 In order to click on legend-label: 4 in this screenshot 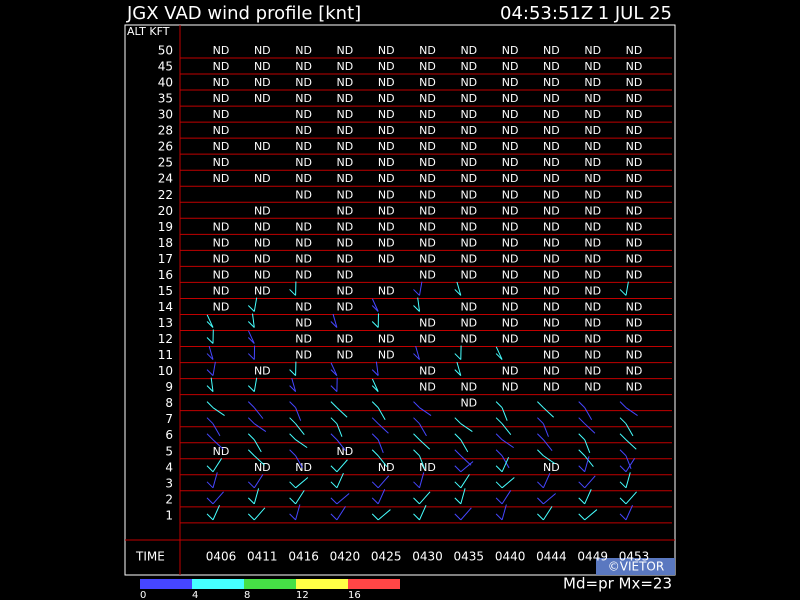, I will do `click(195, 595)`.